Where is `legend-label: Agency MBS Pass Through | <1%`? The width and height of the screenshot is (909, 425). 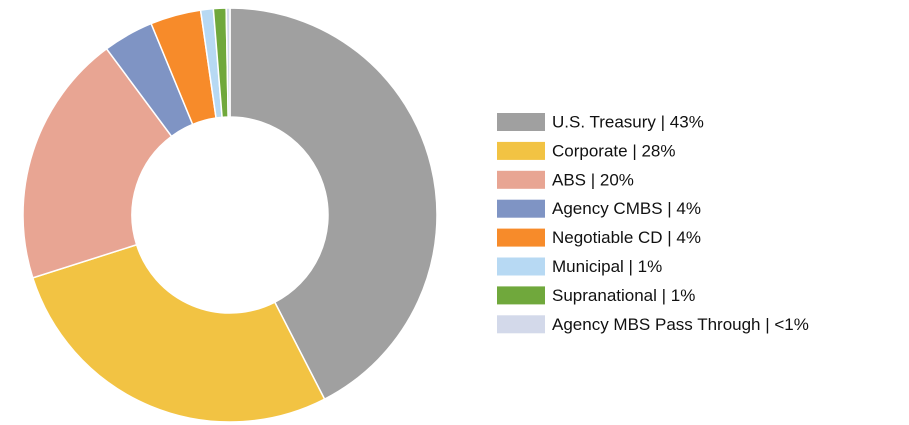 legend-label: Agency MBS Pass Through | <1% is located at coordinates (680, 324).